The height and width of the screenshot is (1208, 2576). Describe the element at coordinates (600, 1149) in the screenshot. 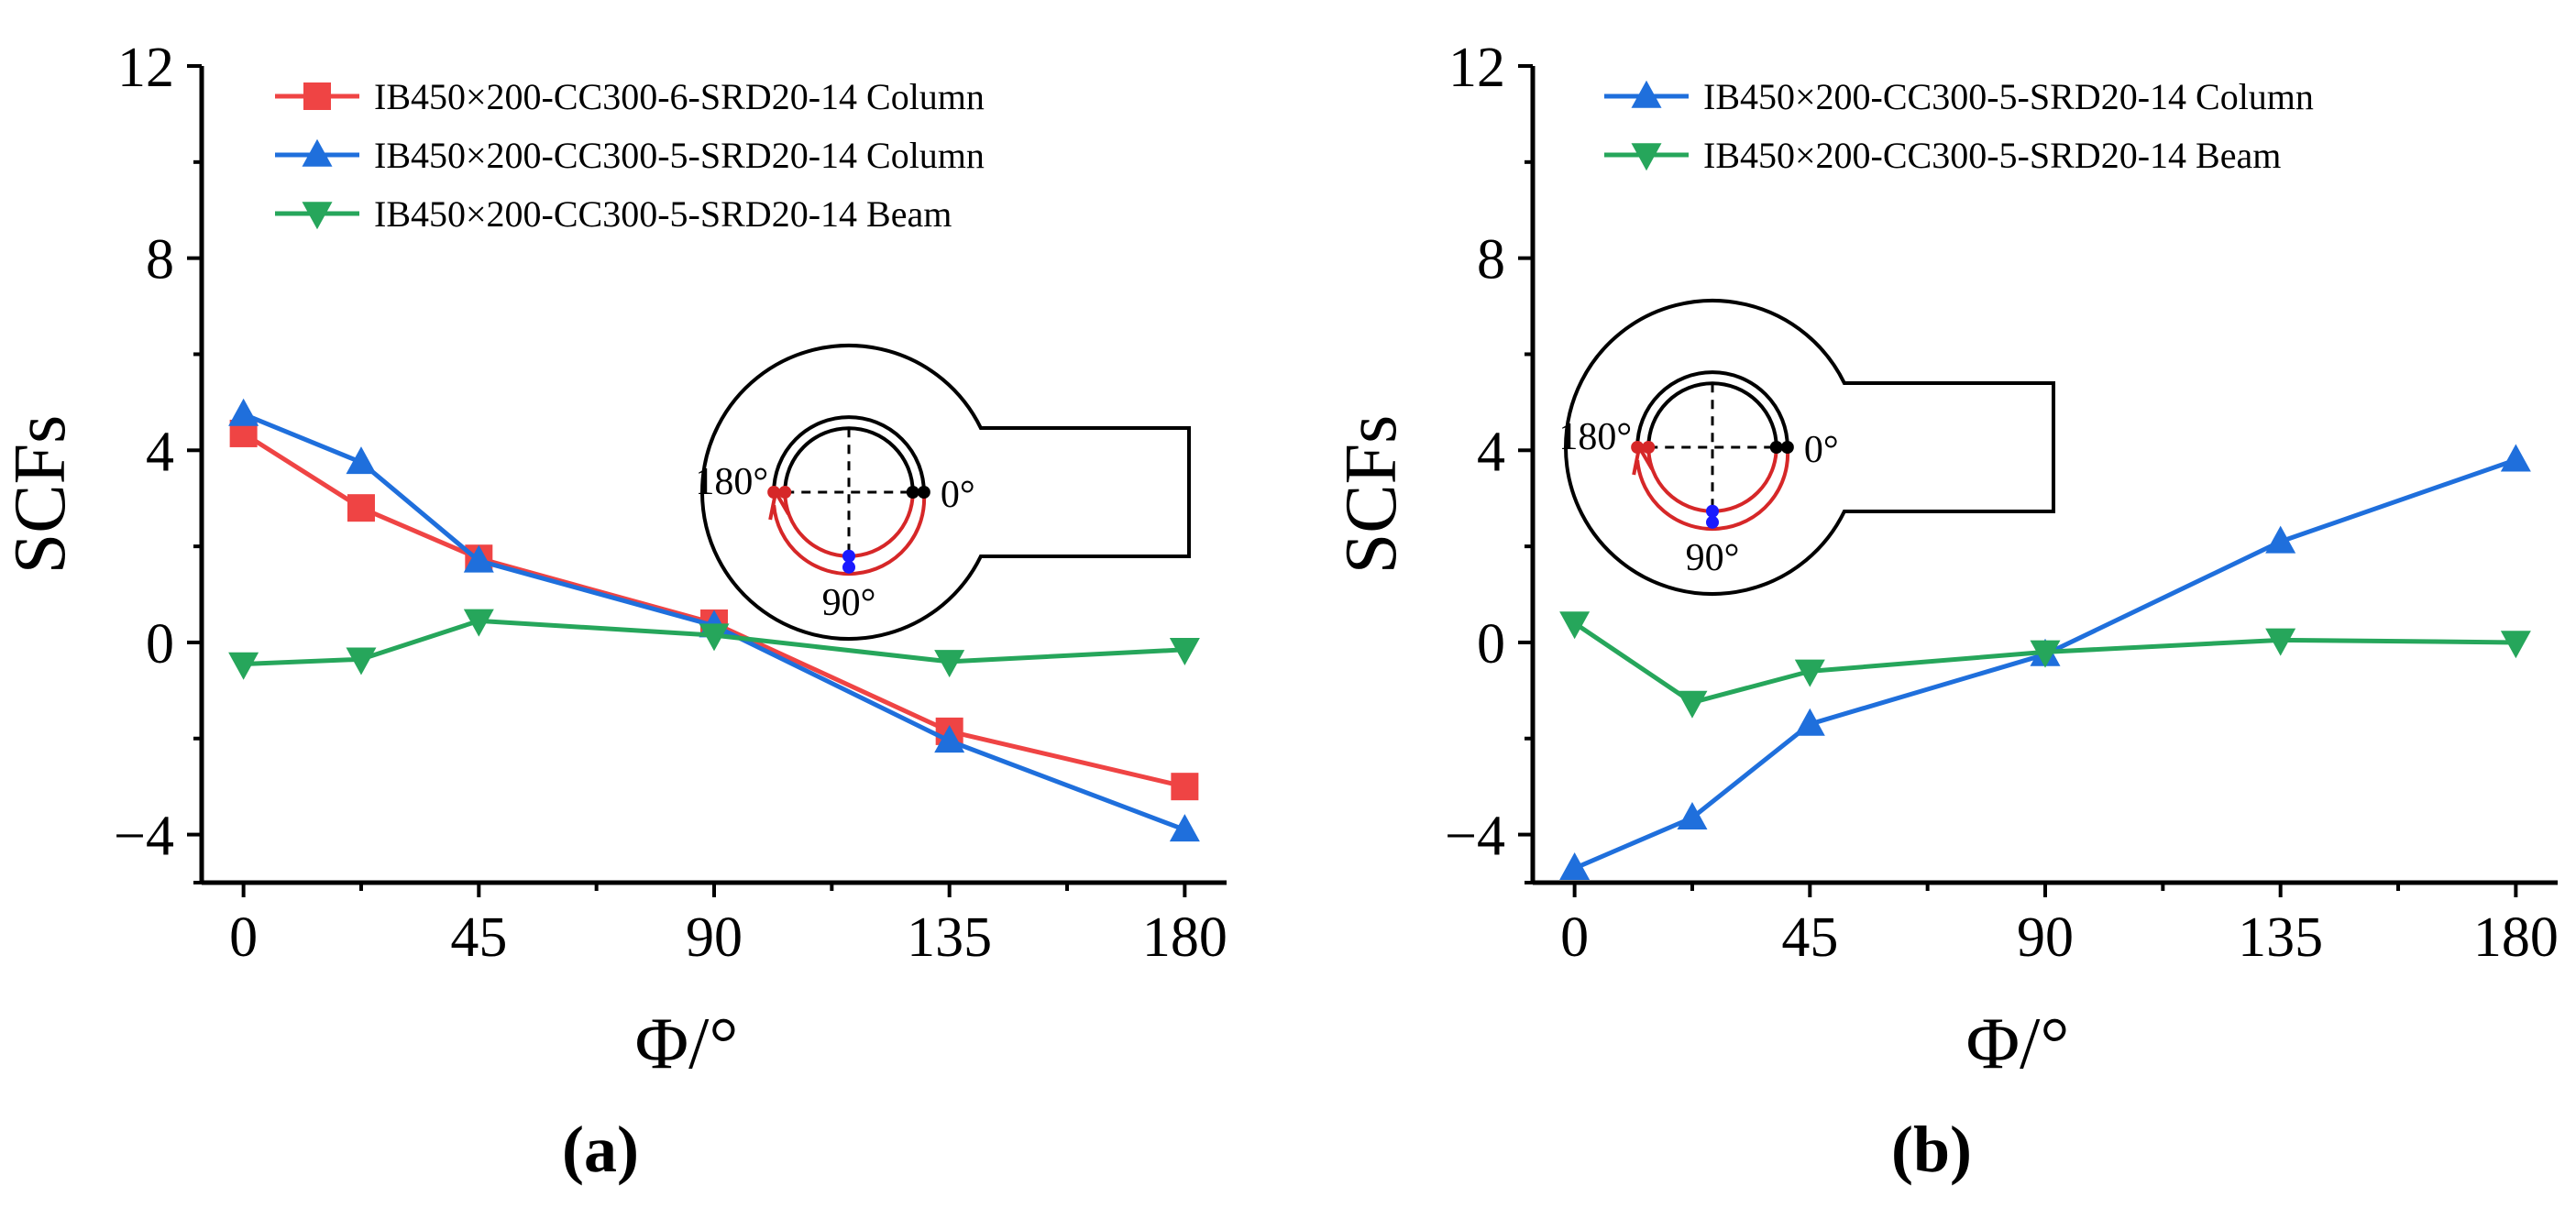

I see `panel-label: (a)` at that location.